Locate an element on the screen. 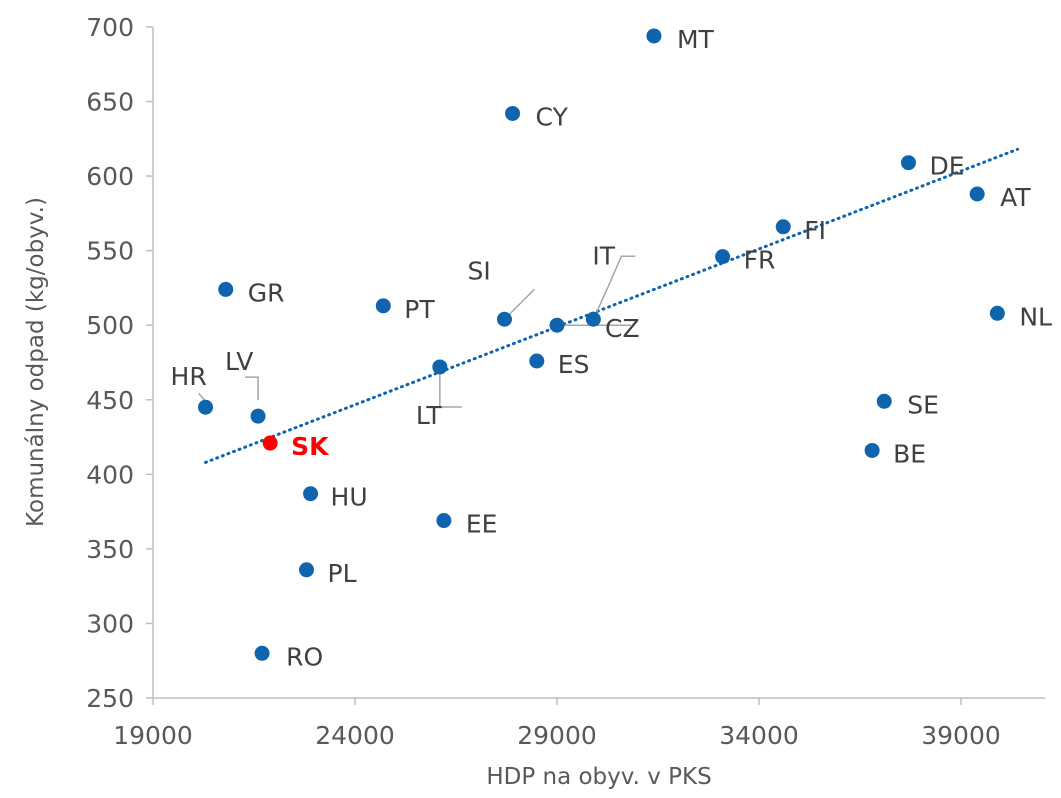  point-hu is located at coordinates (311, 494).